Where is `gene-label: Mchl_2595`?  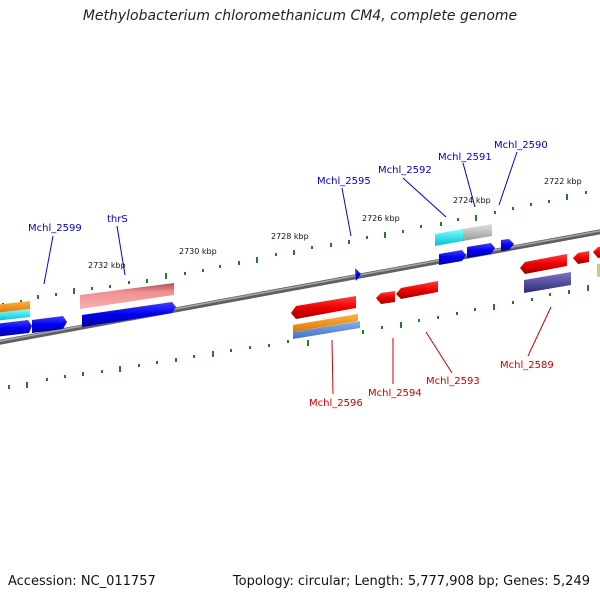 gene-label: Mchl_2595 is located at coordinates (344, 181).